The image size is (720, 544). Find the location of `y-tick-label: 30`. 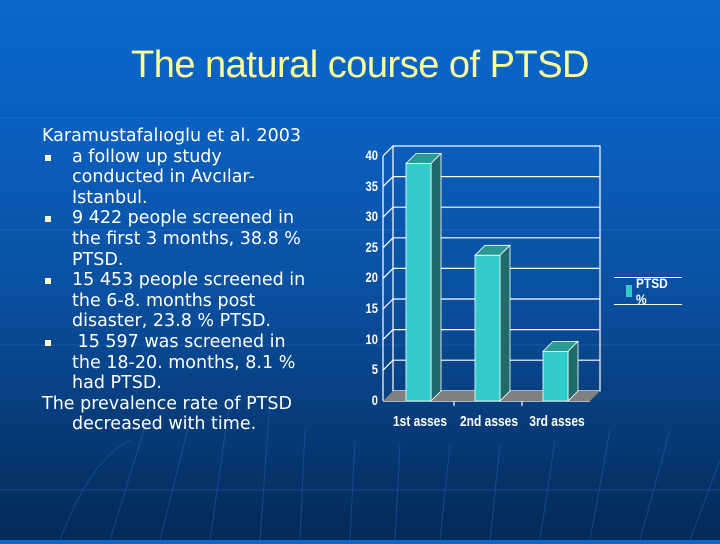

y-tick-label: 30 is located at coordinates (371, 216).